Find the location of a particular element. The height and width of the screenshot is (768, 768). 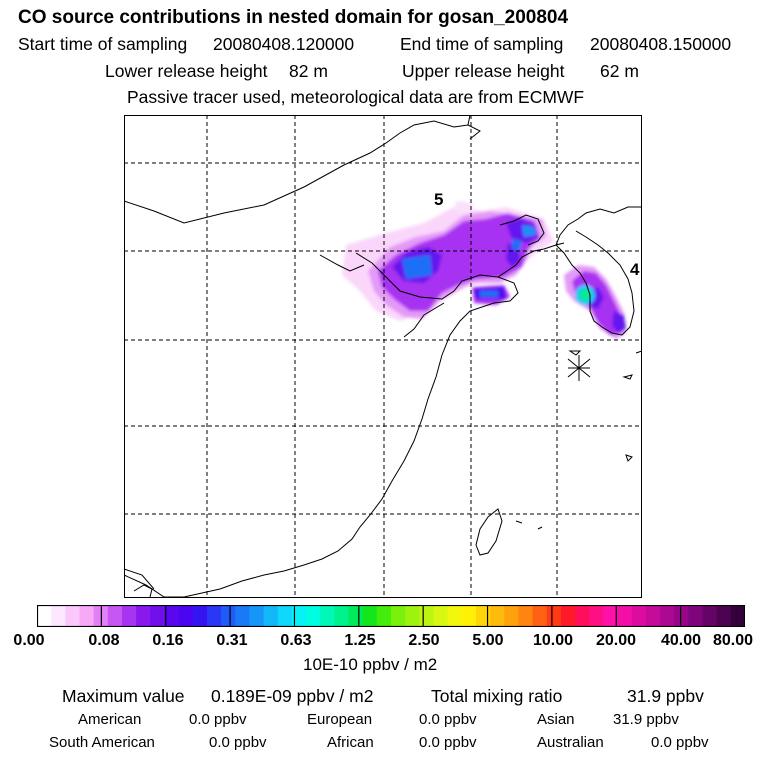

end-time-value: 20080408.150000 is located at coordinates (661, 44).